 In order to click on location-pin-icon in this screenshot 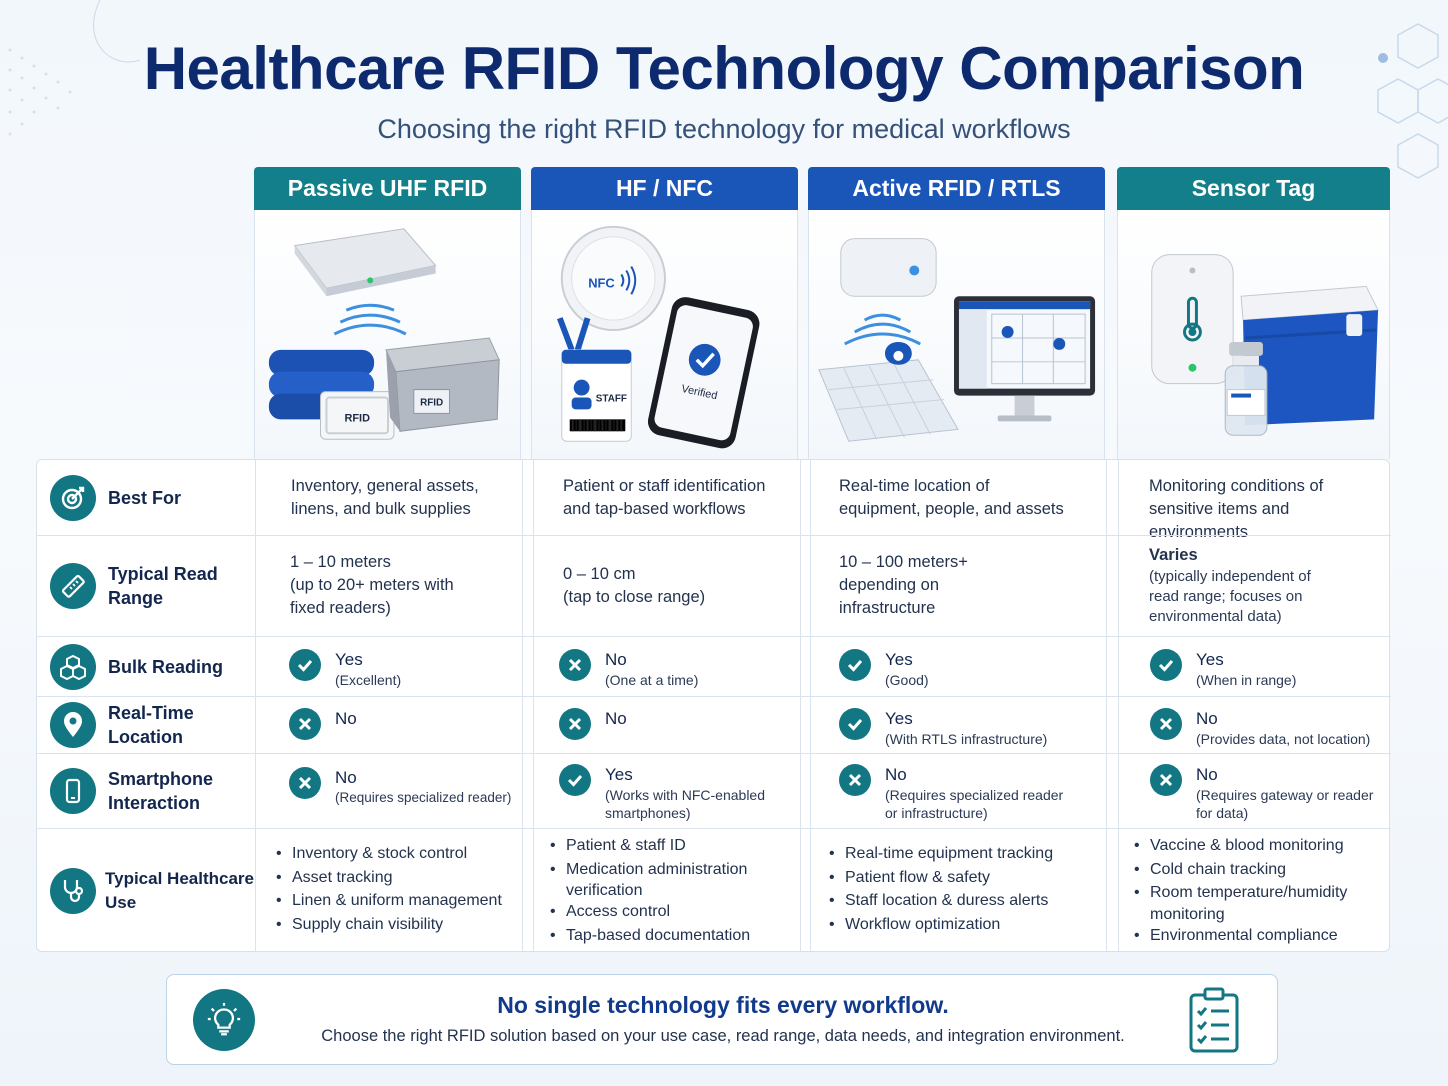, I will do `click(73, 725)`.